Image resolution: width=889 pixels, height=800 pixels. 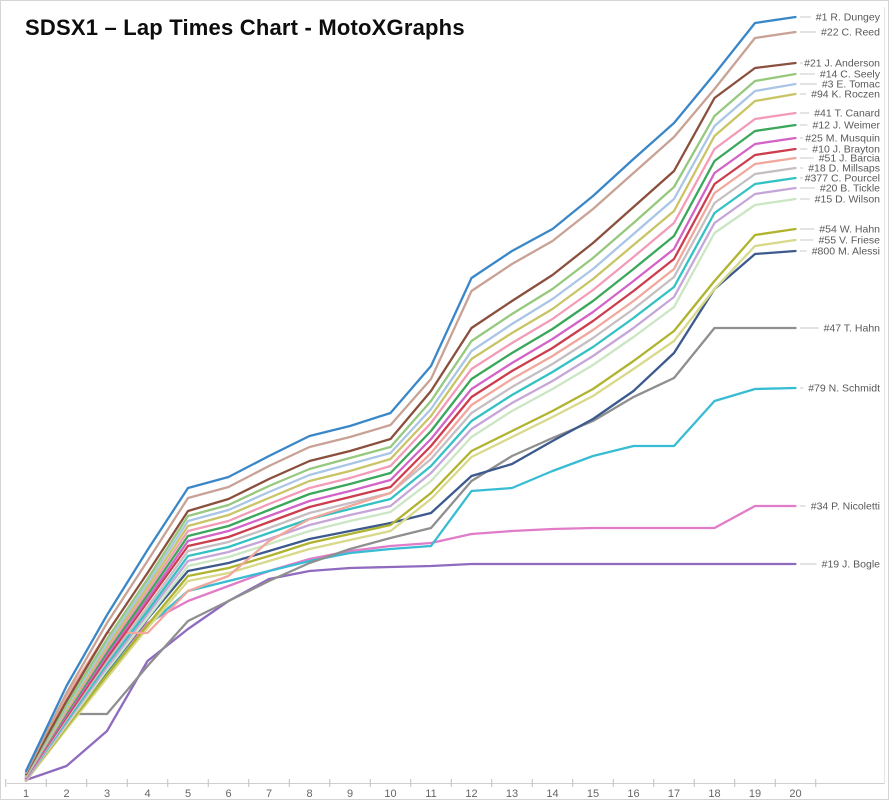 I want to click on legend-label--25-m-musquin: #25 M. Musquin, so click(x=842, y=139).